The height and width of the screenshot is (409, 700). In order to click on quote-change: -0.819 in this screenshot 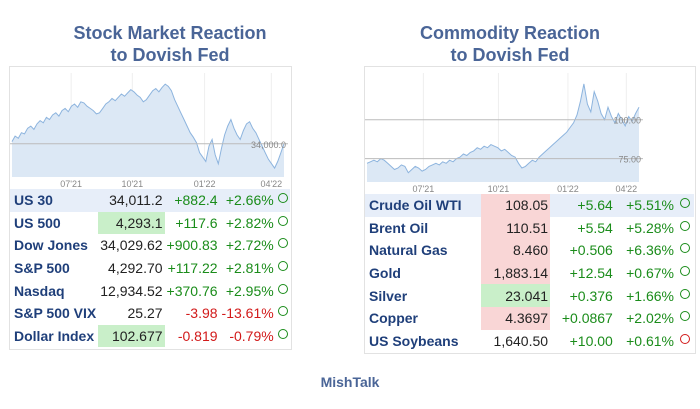, I will do `click(197, 335)`.